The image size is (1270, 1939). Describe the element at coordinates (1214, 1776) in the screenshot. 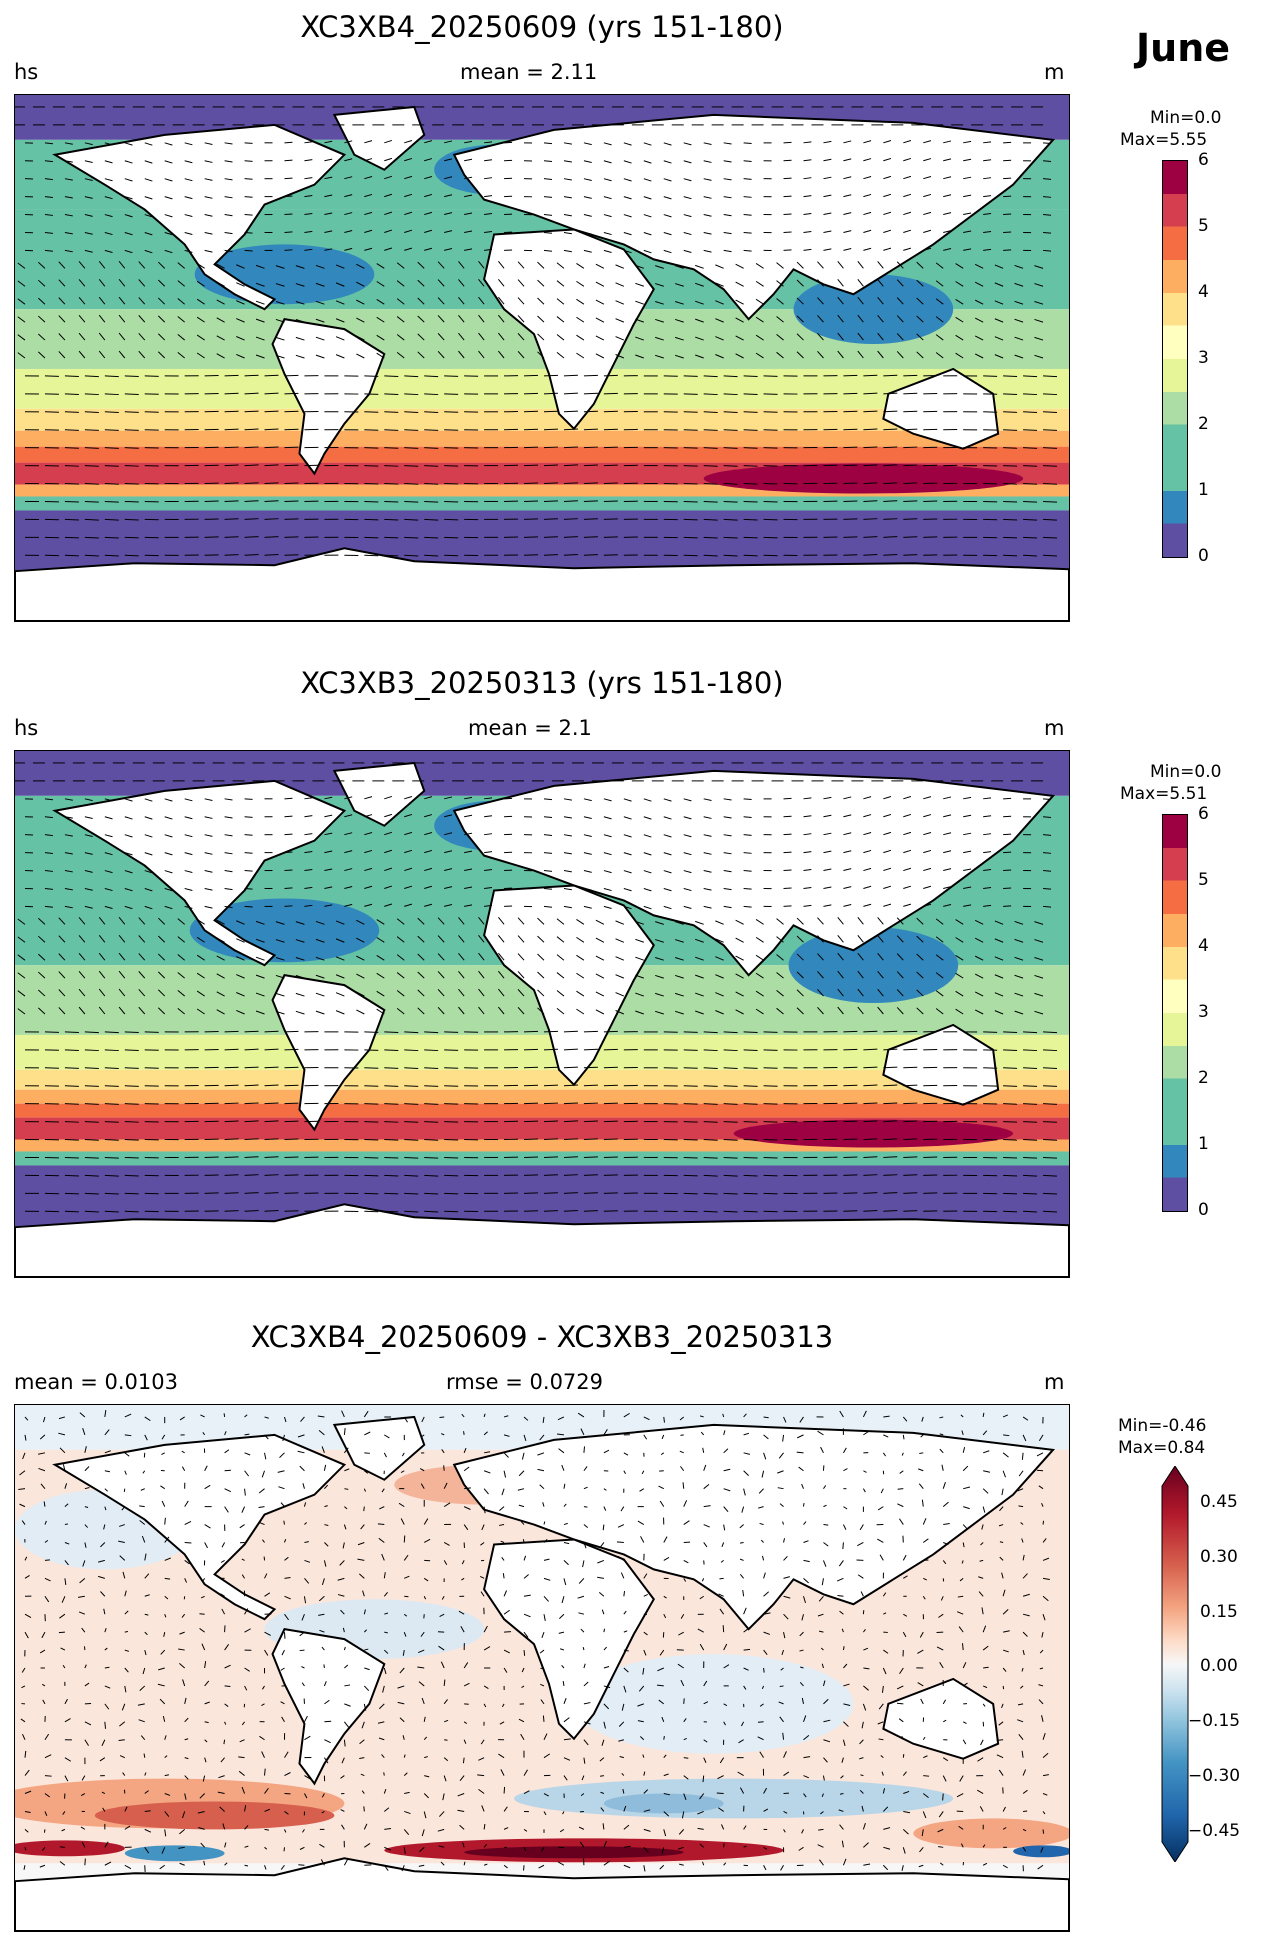

I see `panel-3-tick-m030: −0.30` at that location.